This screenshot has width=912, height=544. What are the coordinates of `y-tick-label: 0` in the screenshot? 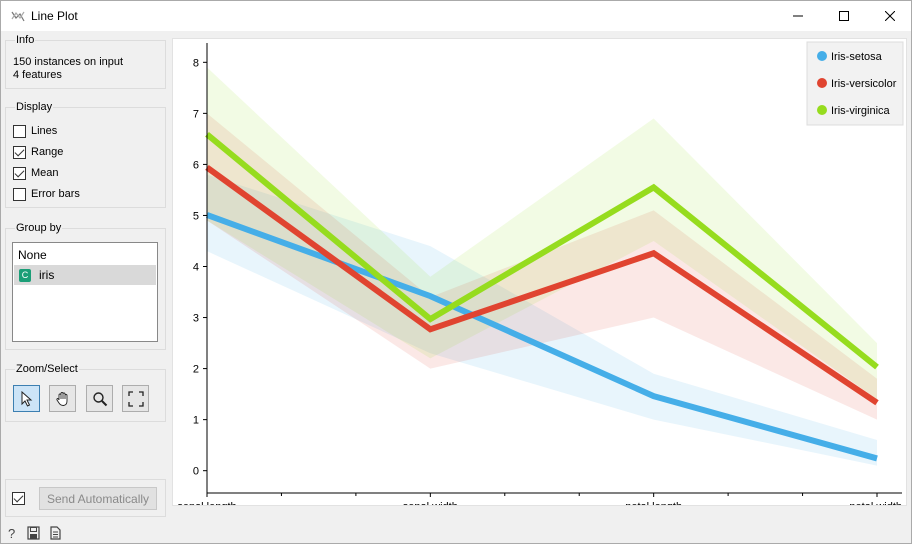 It's located at (196, 472).